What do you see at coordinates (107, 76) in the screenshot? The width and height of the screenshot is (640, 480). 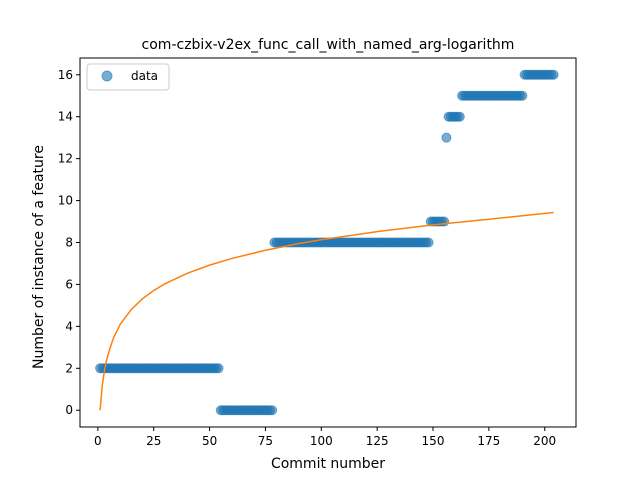 I see `legend-marker-data` at bounding box center [107, 76].